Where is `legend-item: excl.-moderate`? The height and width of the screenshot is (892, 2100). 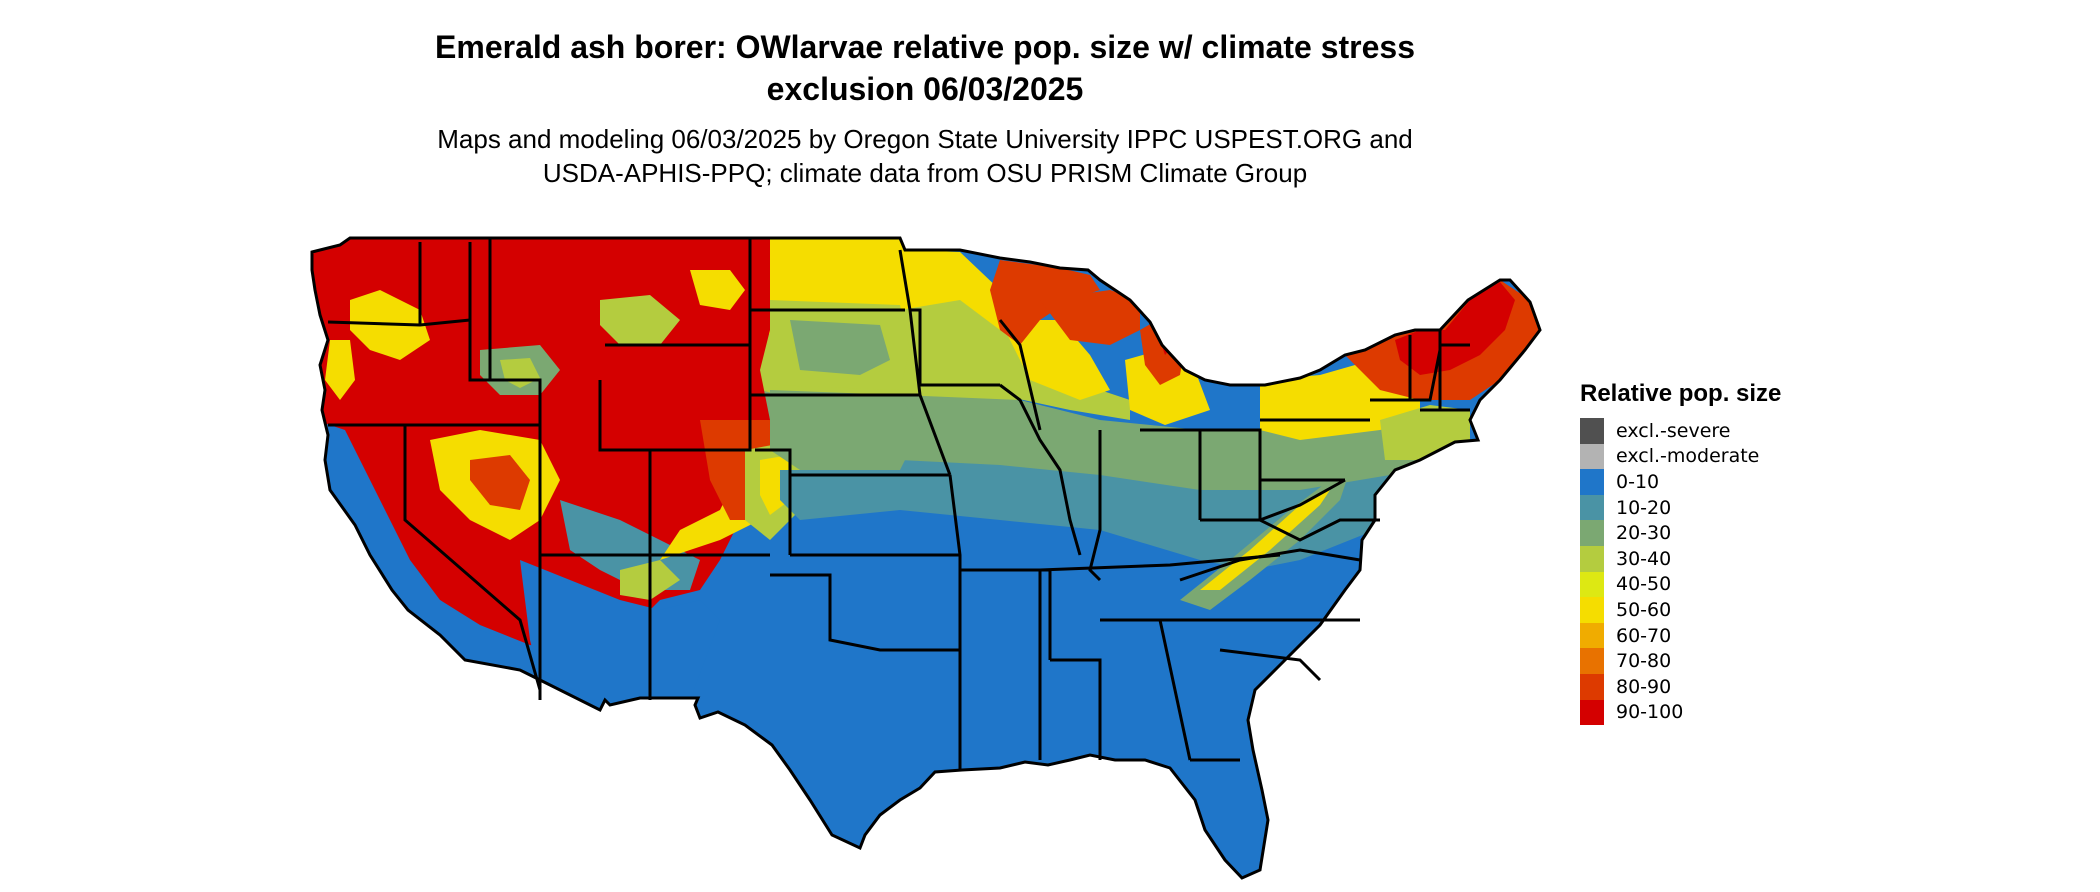 legend-item: excl.-moderate is located at coordinates (1680, 456).